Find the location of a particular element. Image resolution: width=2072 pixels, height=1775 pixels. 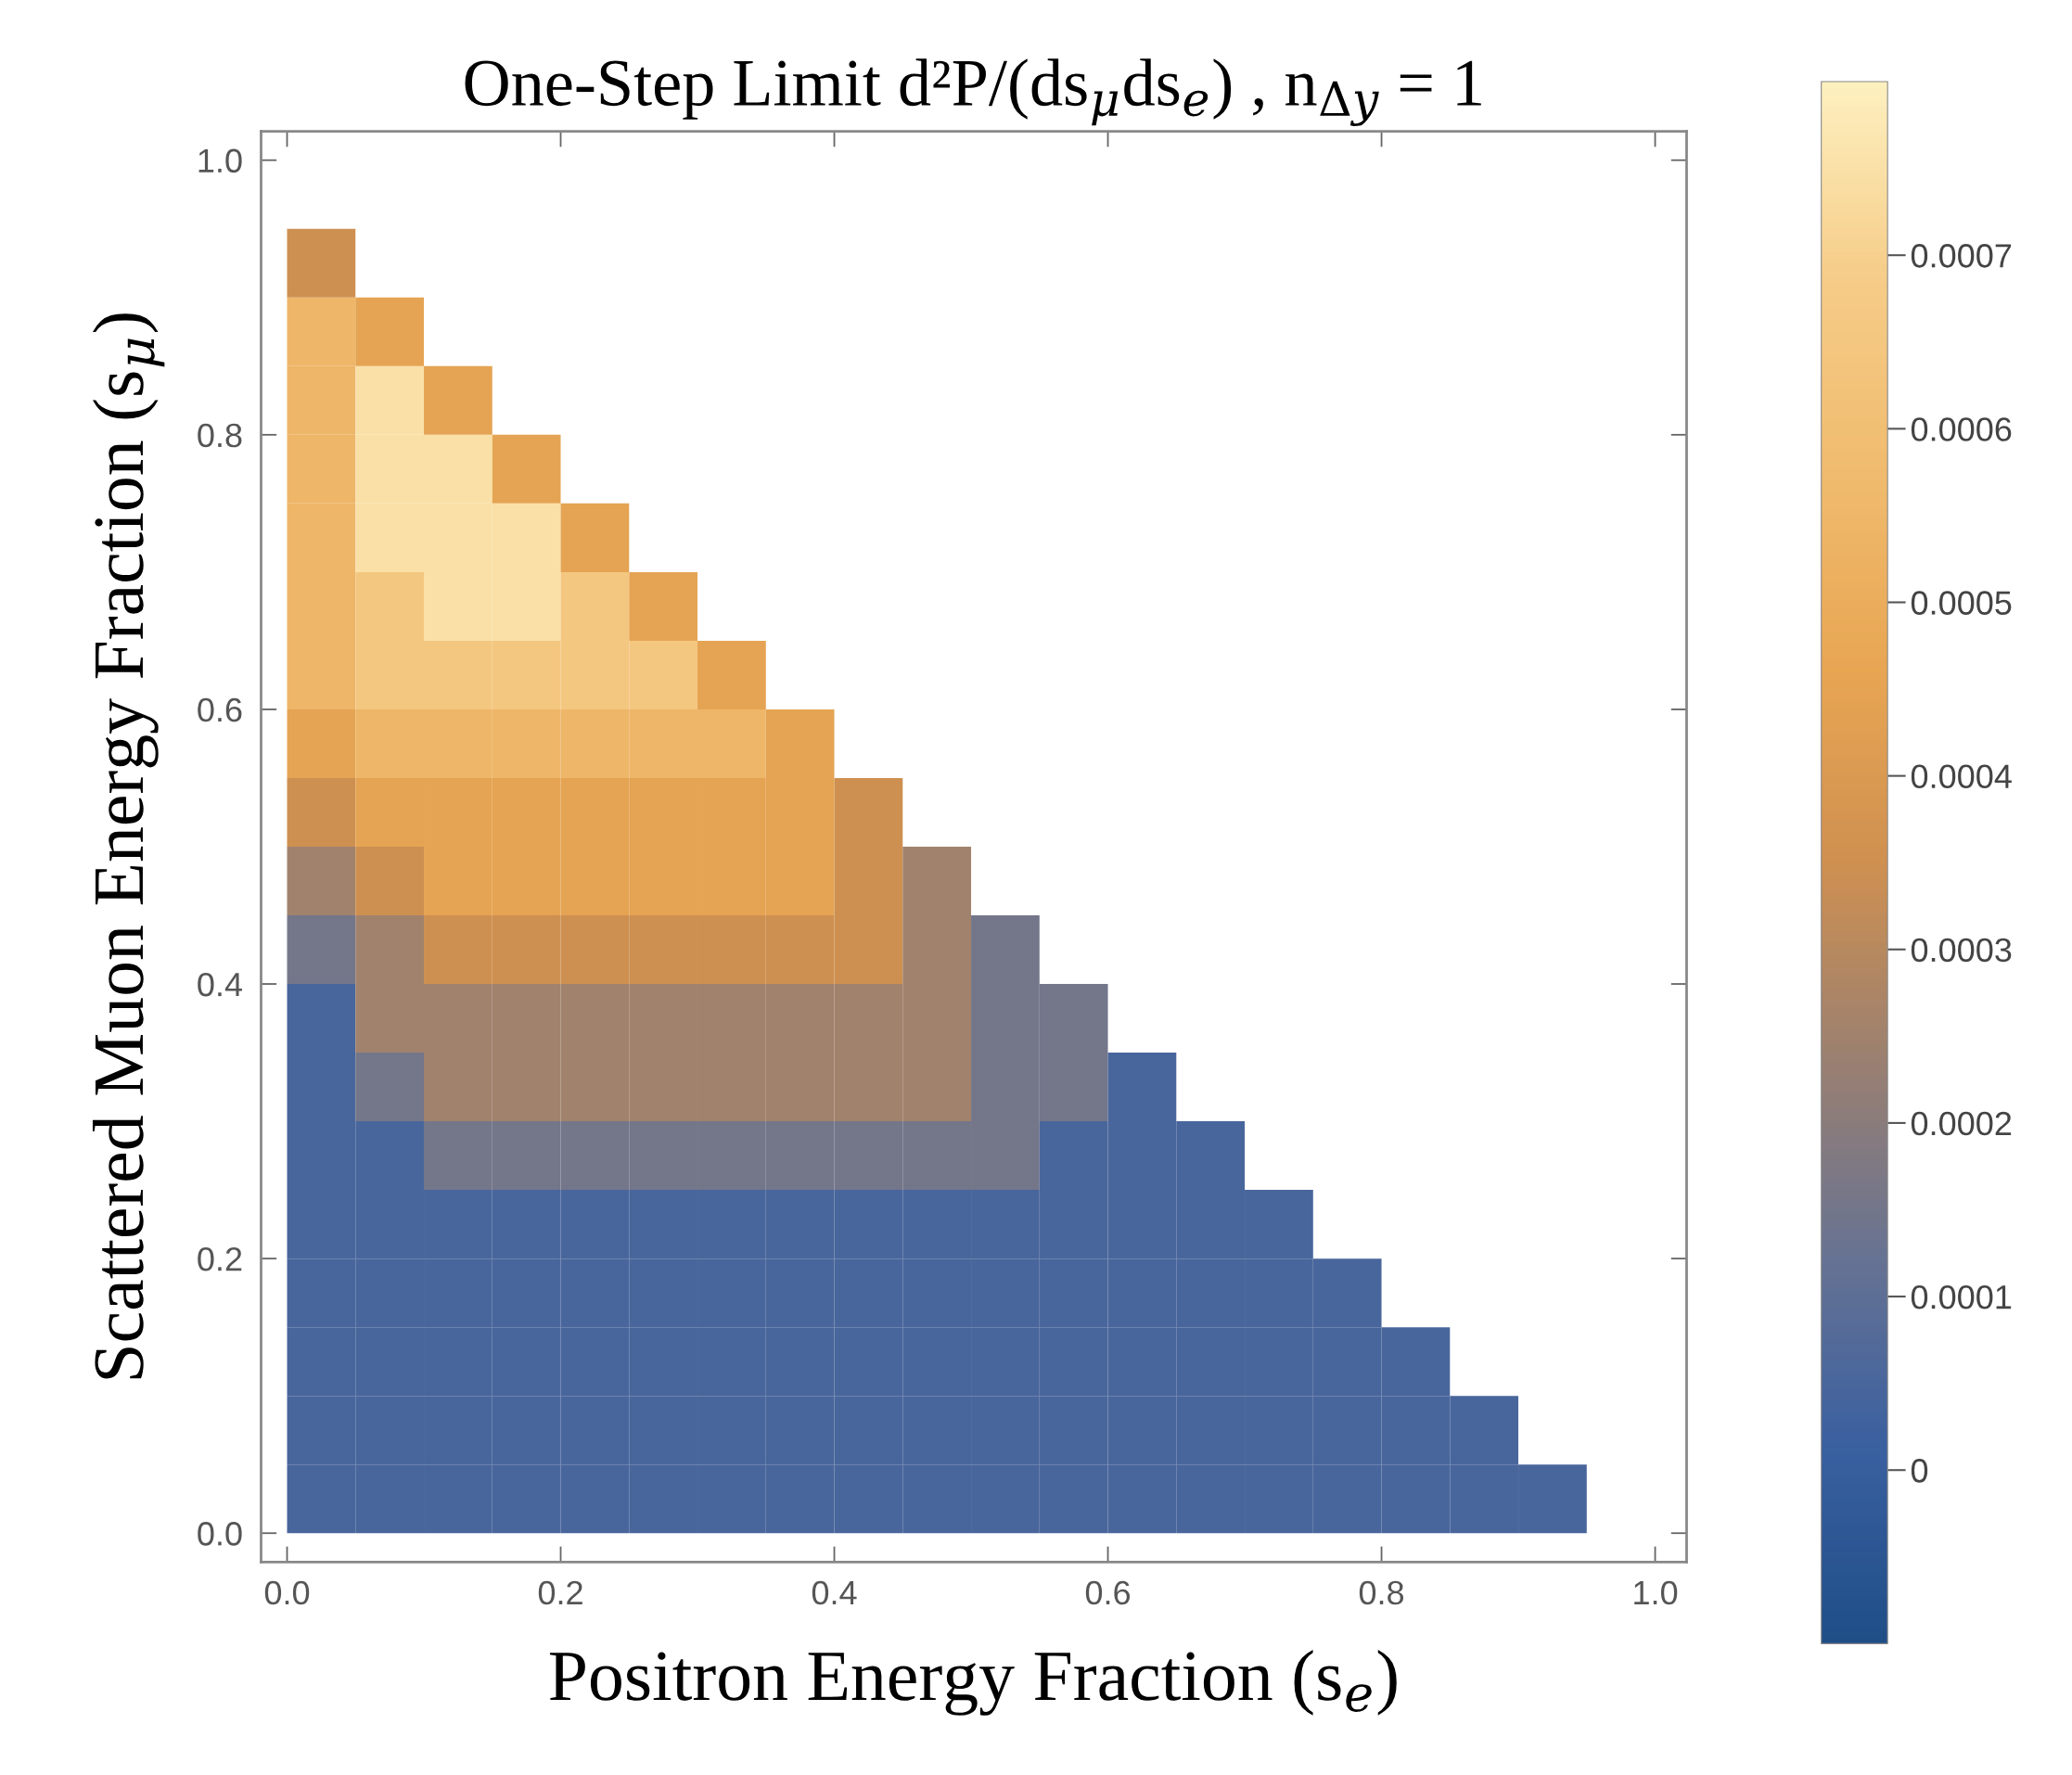

y-tick-label: 1.0 is located at coordinates (220, 160).